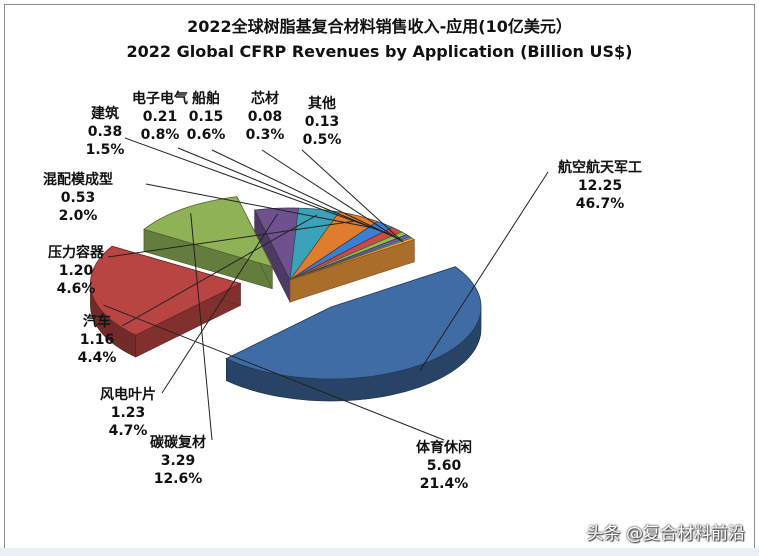  What do you see at coordinates (105, 150) in the screenshot?
I see `slice-percent: 1.5%` at bounding box center [105, 150].